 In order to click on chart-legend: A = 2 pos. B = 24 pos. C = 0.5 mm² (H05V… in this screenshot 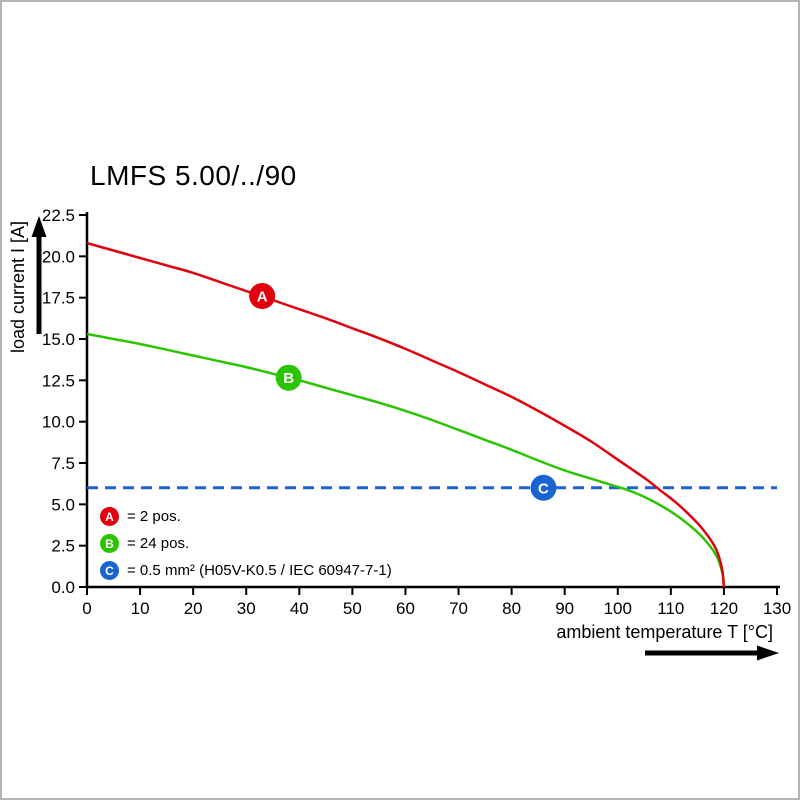, I will do `click(246, 543)`.